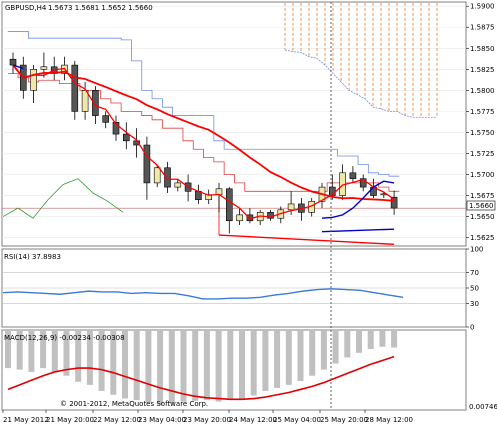  What do you see at coordinates (100, 8) in the screenshot?
I see `ohlc-readout: 1.5673 1.5681 1.5652 1.5660` at bounding box center [100, 8].